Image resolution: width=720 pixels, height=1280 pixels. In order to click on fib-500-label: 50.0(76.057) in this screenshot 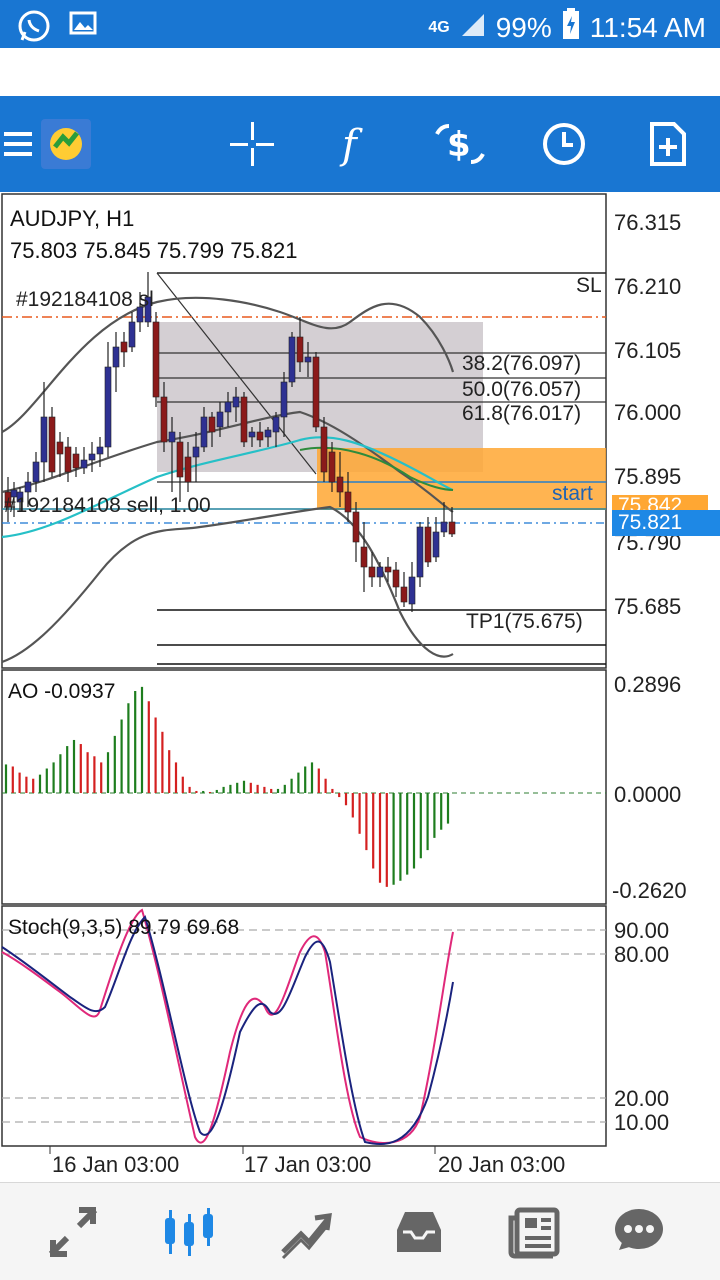, I will do `click(522, 389)`.